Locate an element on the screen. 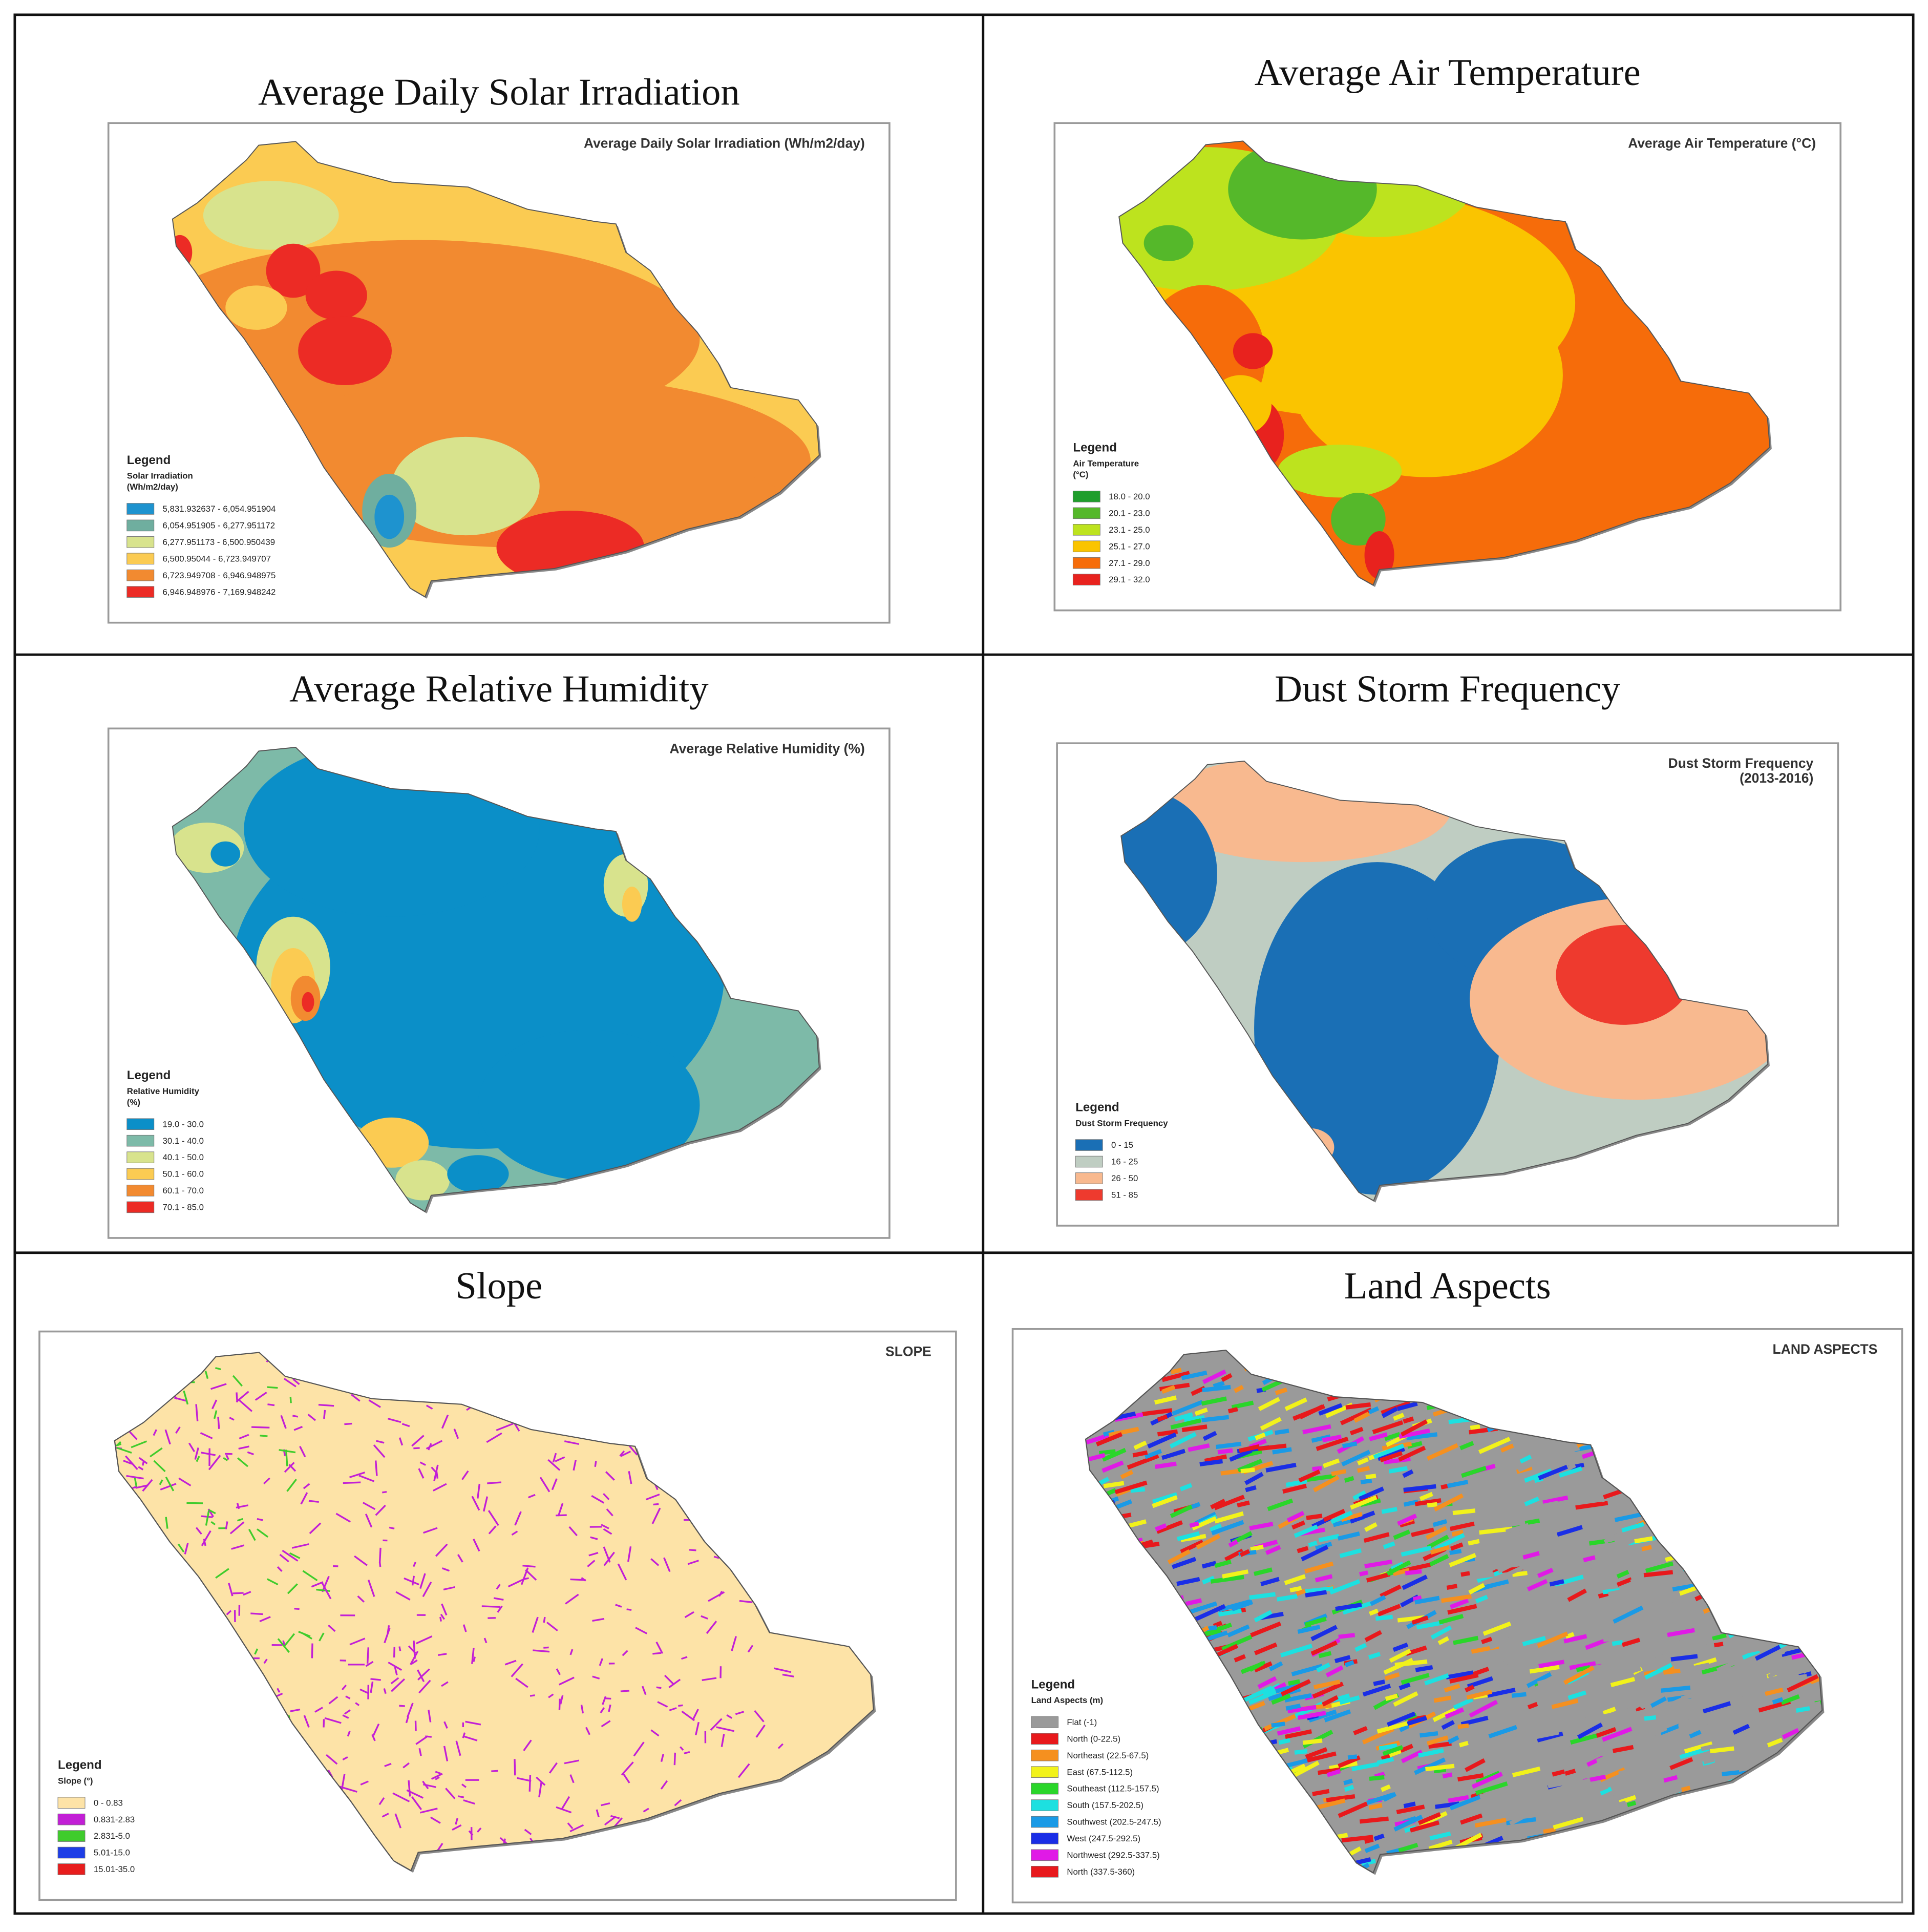 This screenshot has height=1932, width=1928. map-title: Average Relative Humidity (%) is located at coordinates (767, 748).